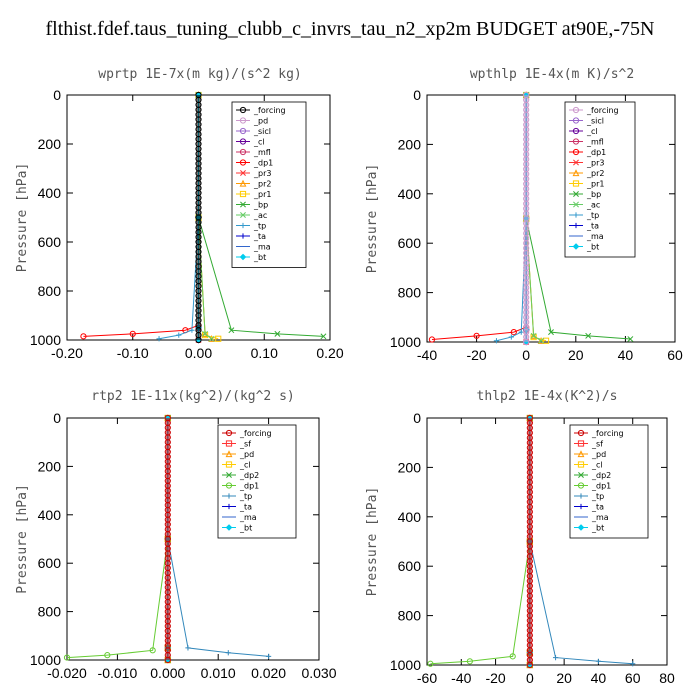 The height and width of the screenshot is (700, 700). What do you see at coordinates (318, 673) in the screenshot?
I see `x-tick-label: 0.030` at bounding box center [318, 673].